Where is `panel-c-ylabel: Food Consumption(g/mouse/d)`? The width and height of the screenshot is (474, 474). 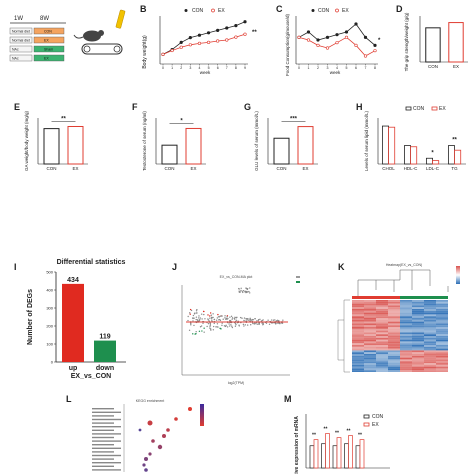 panel-c-ylabel: Food Consumption(g/mouse/d) is located at coordinates (287, 44).